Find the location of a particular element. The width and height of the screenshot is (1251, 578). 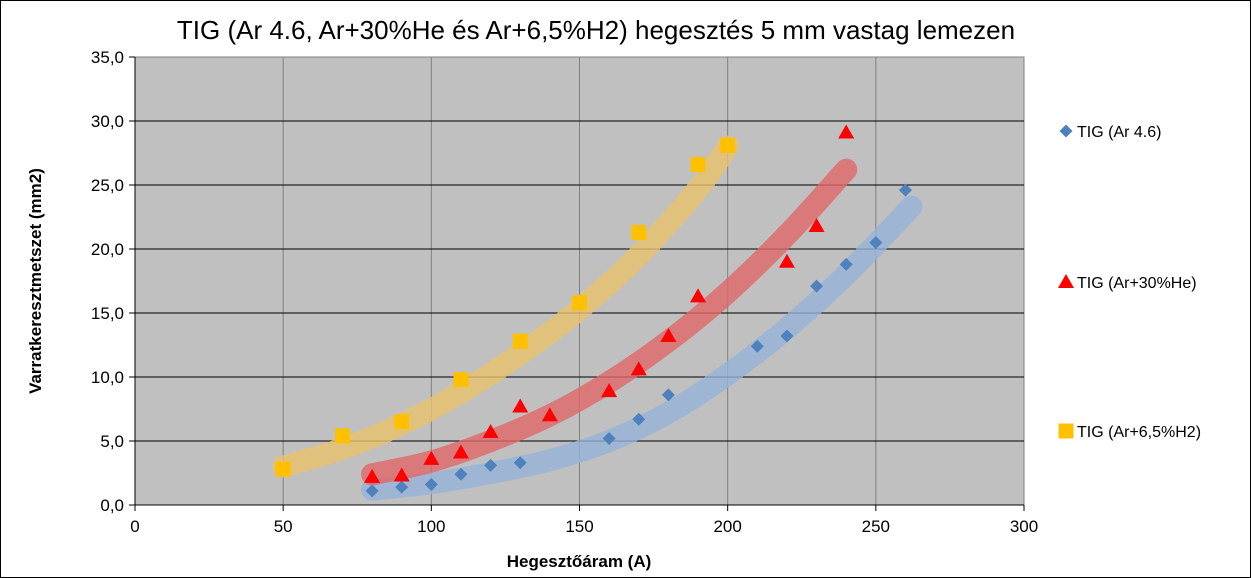

y-tick-label: 20,0 is located at coordinates (107, 249).